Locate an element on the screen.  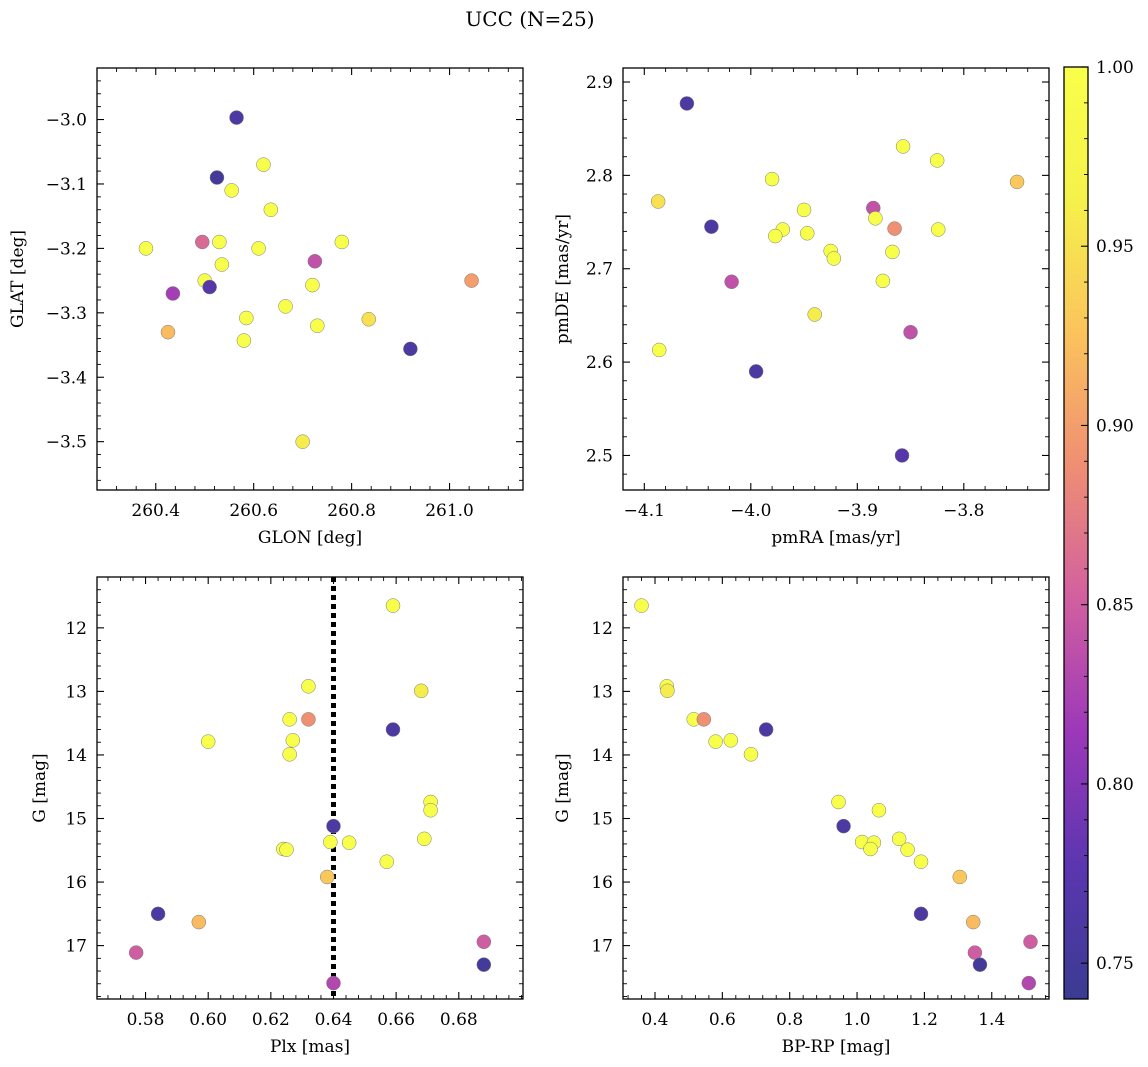
y-tick-label: 2.7 is located at coordinates (599, 270).